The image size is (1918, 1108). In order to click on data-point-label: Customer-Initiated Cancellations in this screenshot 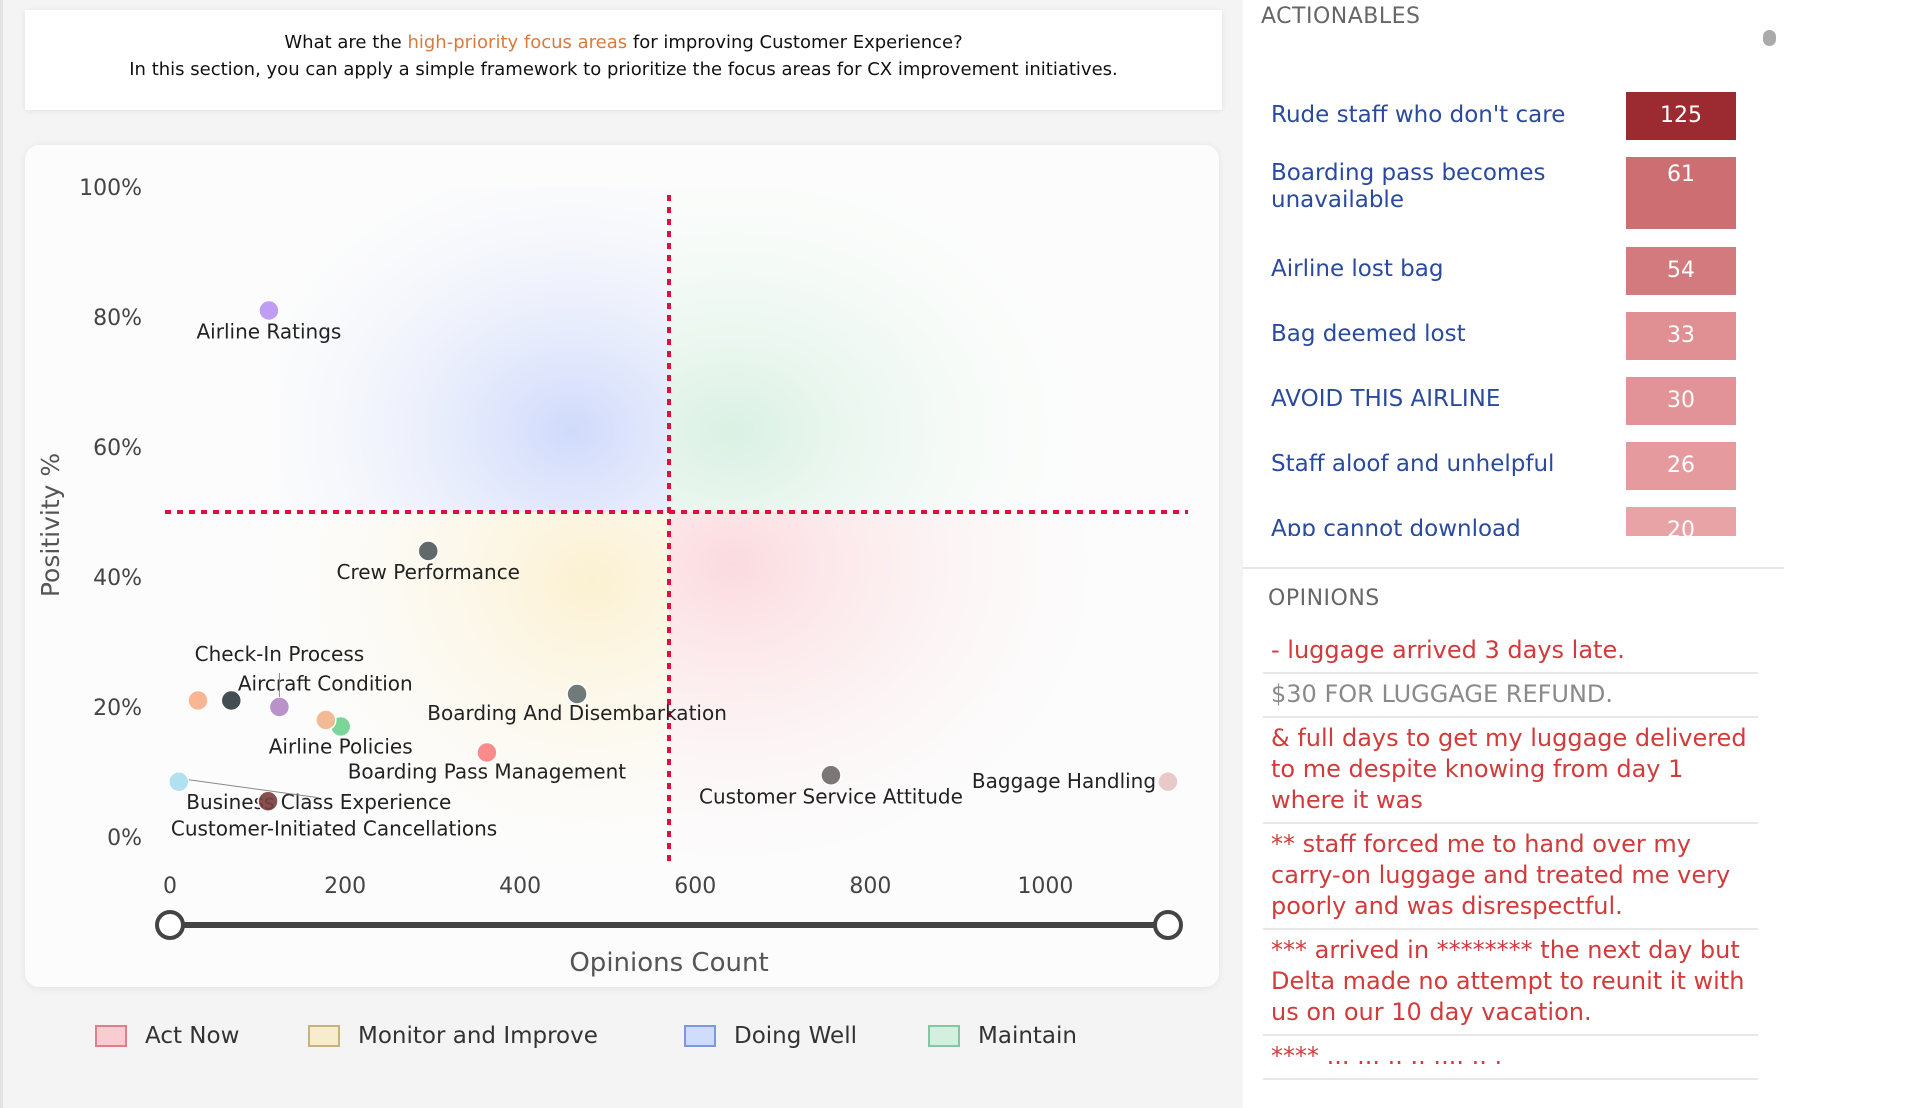, I will do `click(334, 828)`.